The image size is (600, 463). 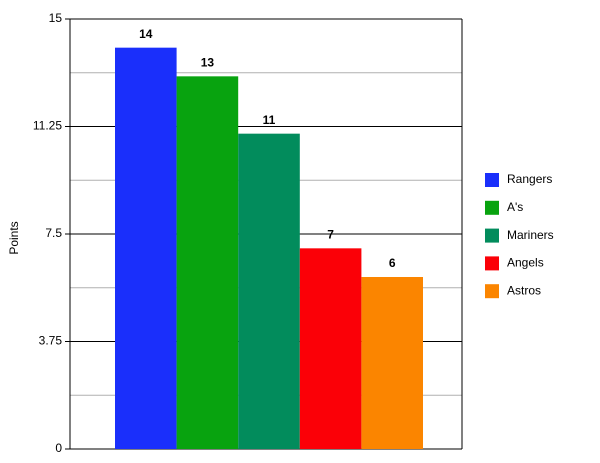 What do you see at coordinates (529, 179) in the screenshot?
I see `legend-label: Rangers` at bounding box center [529, 179].